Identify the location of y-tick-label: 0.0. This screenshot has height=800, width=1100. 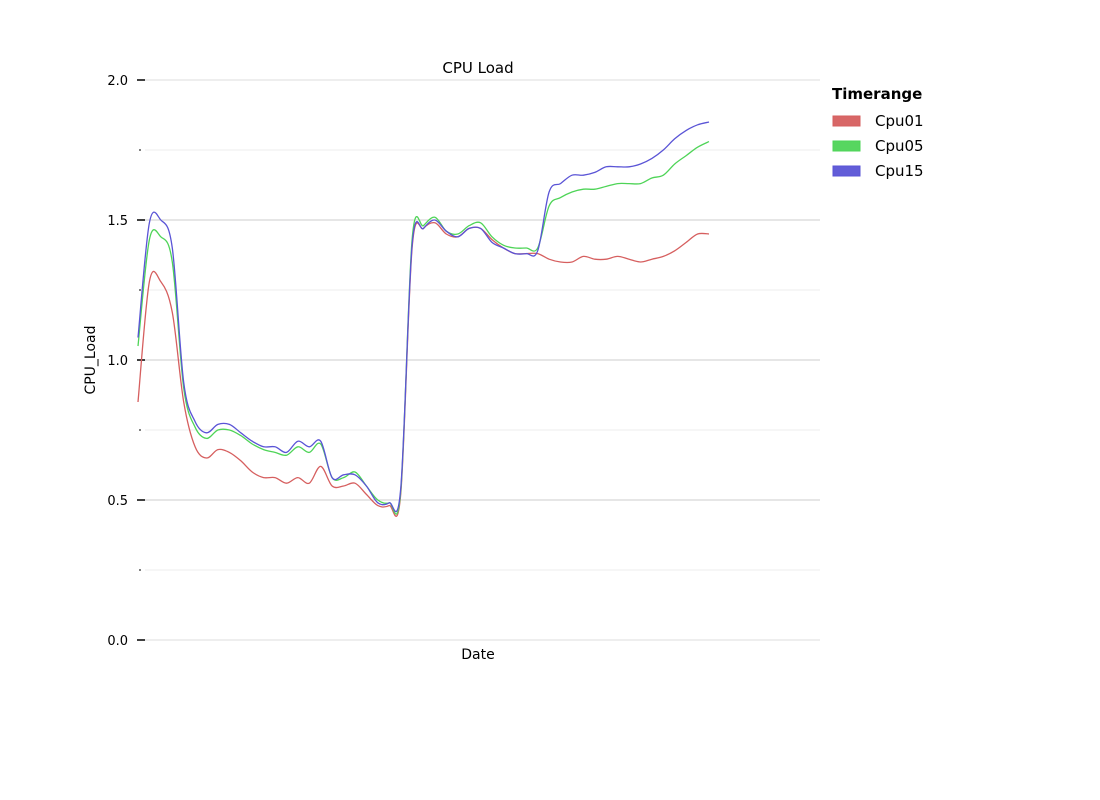
(117, 641).